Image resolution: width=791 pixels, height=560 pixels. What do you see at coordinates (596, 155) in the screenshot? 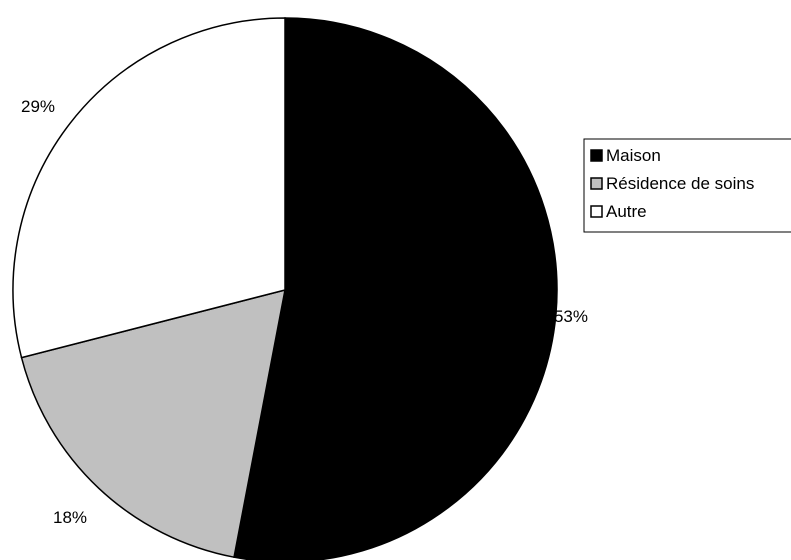
I see `legend-swatch-maison` at bounding box center [596, 155].